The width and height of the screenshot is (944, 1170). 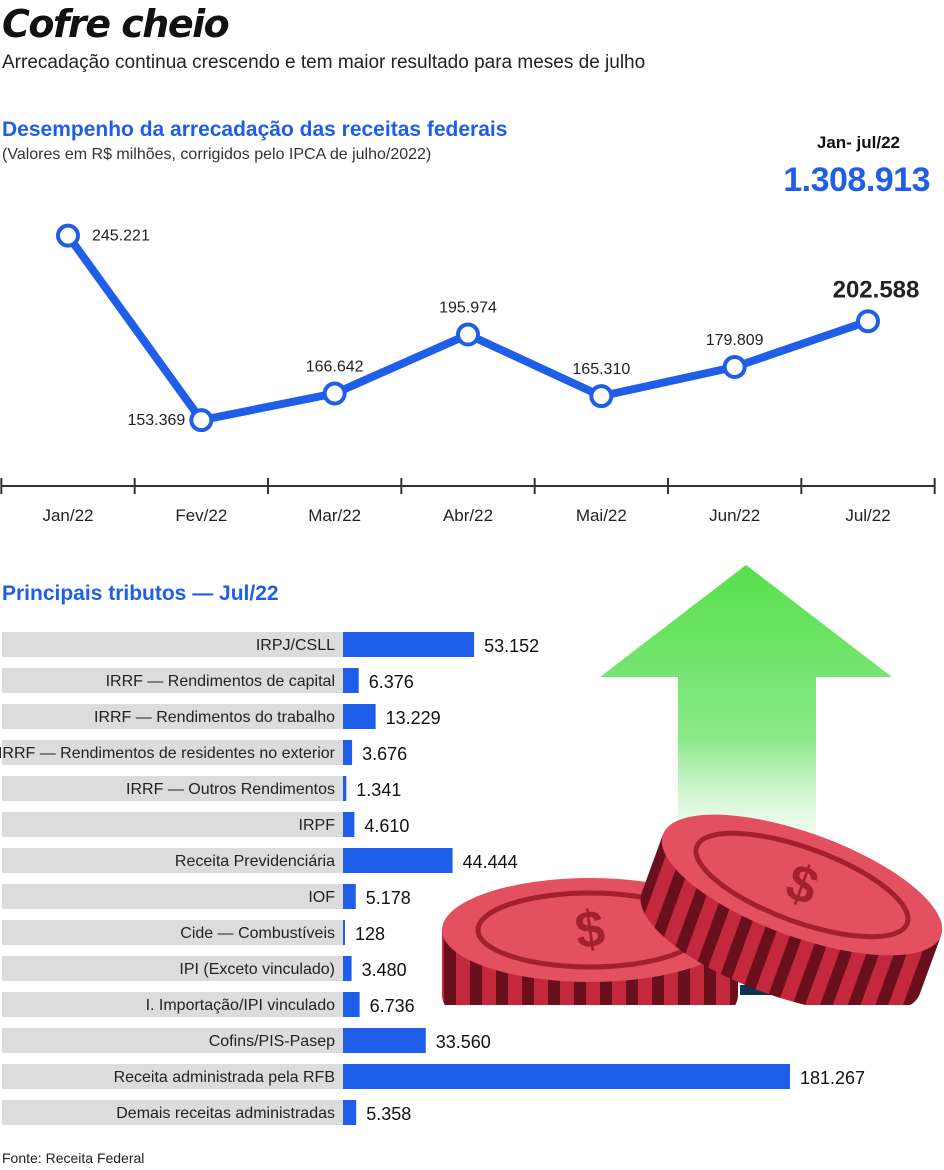 What do you see at coordinates (384, 754) in the screenshot?
I see `bar-value-label: 3.676` at bounding box center [384, 754].